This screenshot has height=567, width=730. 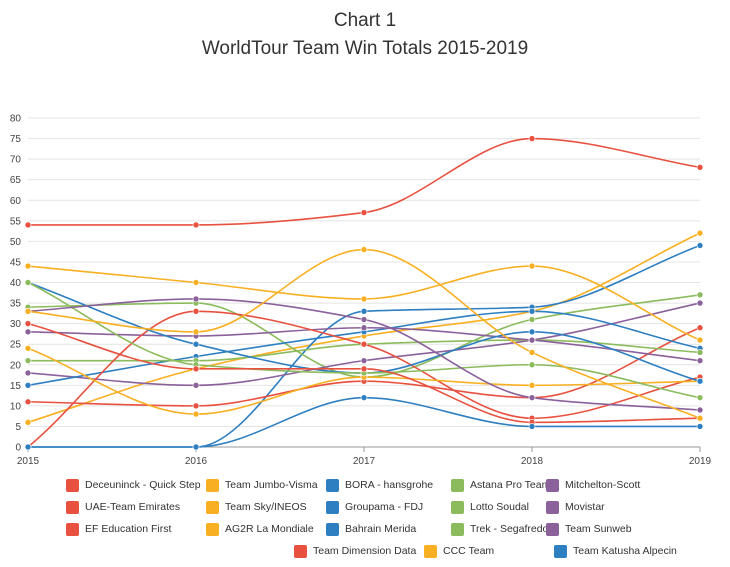 I want to click on legend-label: UAE-Team Emirates, so click(x=133, y=507).